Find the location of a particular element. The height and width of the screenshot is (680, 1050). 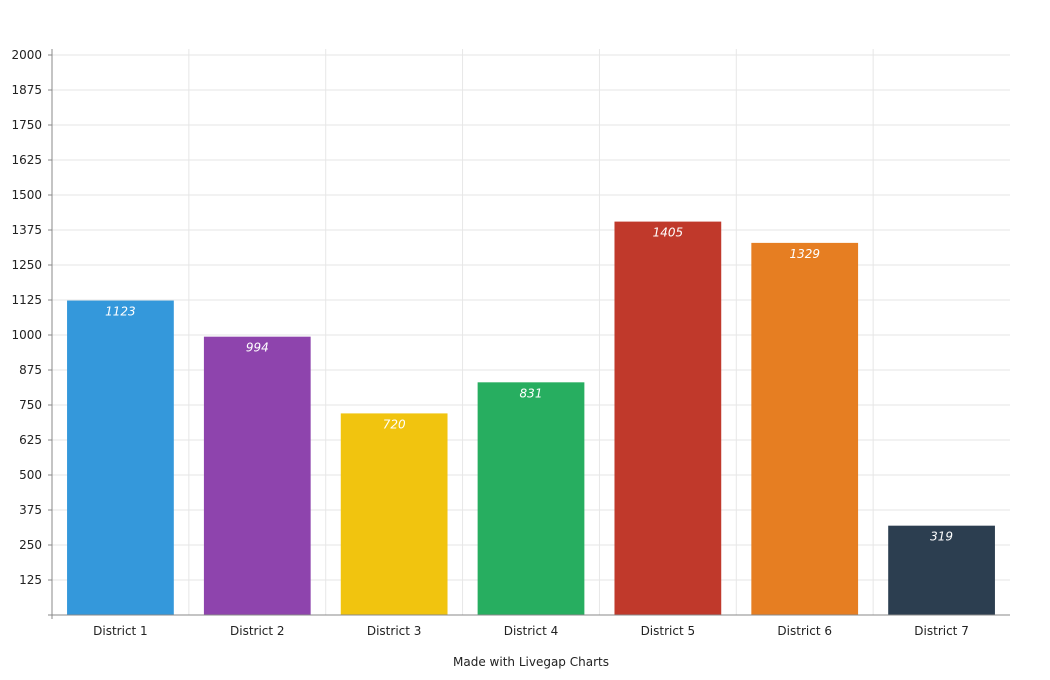

y-tick-label: 1875 is located at coordinates (26, 90).